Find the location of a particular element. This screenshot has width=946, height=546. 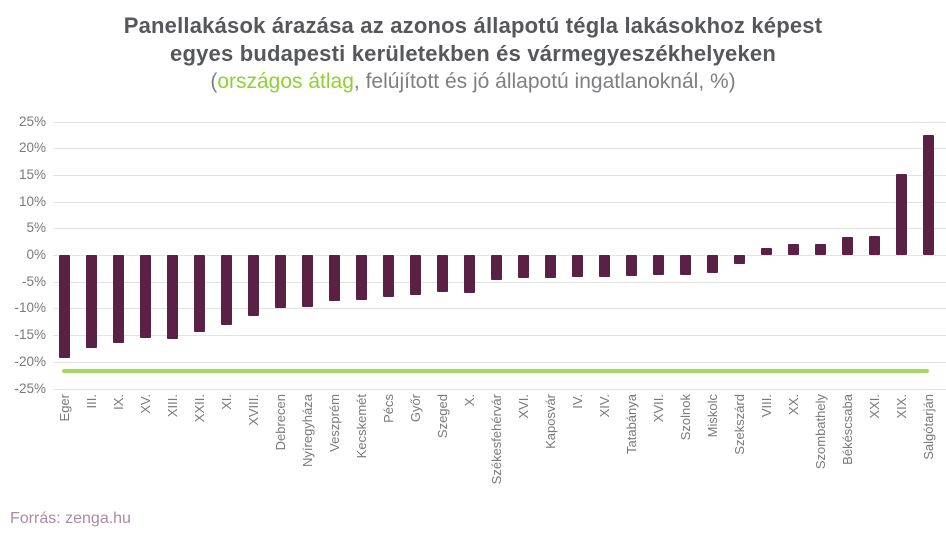

bar-xxii is located at coordinates (199, 294).